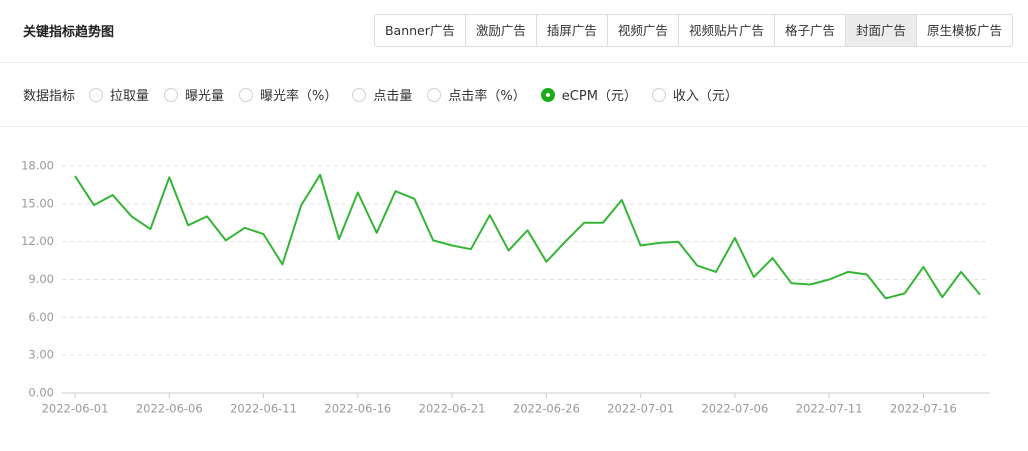  Describe the element at coordinates (487, 96) in the screenshot. I see `radio-label: 点击率（%）` at that location.